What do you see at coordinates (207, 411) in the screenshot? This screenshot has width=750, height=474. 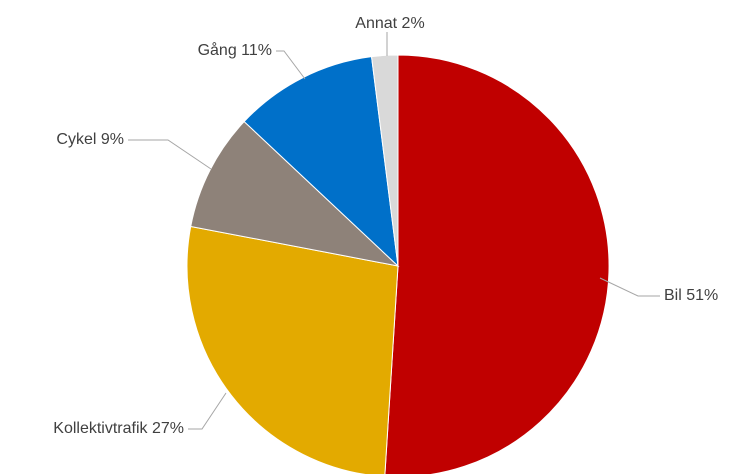 I see `leader-line-kollektivtrafik` at bounding box center [207, 411].